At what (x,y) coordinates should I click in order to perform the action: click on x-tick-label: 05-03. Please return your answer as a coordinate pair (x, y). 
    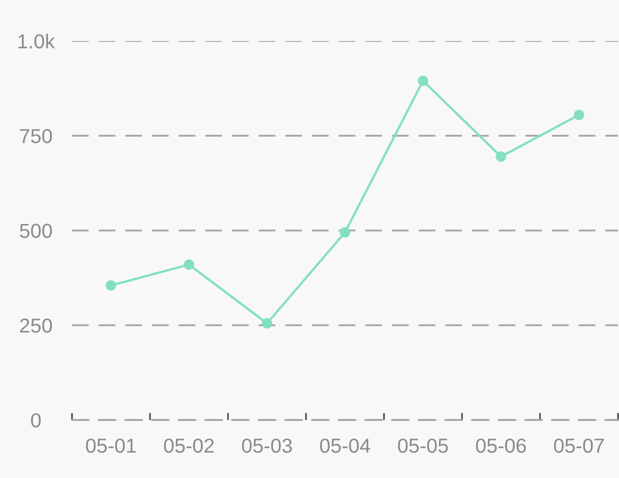
    Looking at the image, I should click on (267, 445).